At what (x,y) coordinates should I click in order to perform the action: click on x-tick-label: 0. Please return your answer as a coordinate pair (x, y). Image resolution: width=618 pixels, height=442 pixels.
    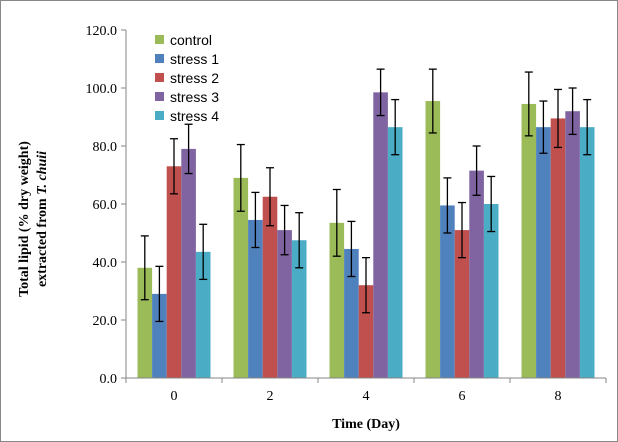
    Looking at the image, I should click on (174, 396).